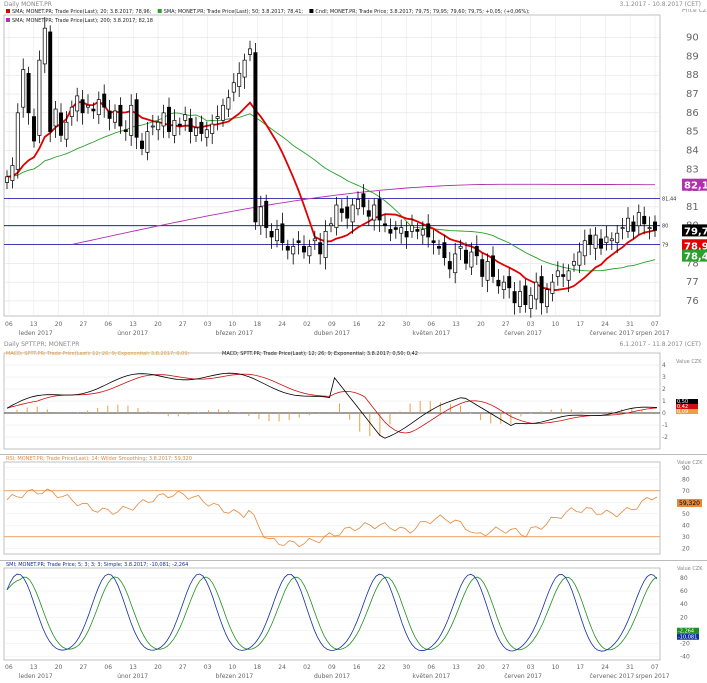 The image size is (707, 683). Describe the element at coordinates (357, 324) in the screenshot. I see `x-tick-label: 16` at that location.